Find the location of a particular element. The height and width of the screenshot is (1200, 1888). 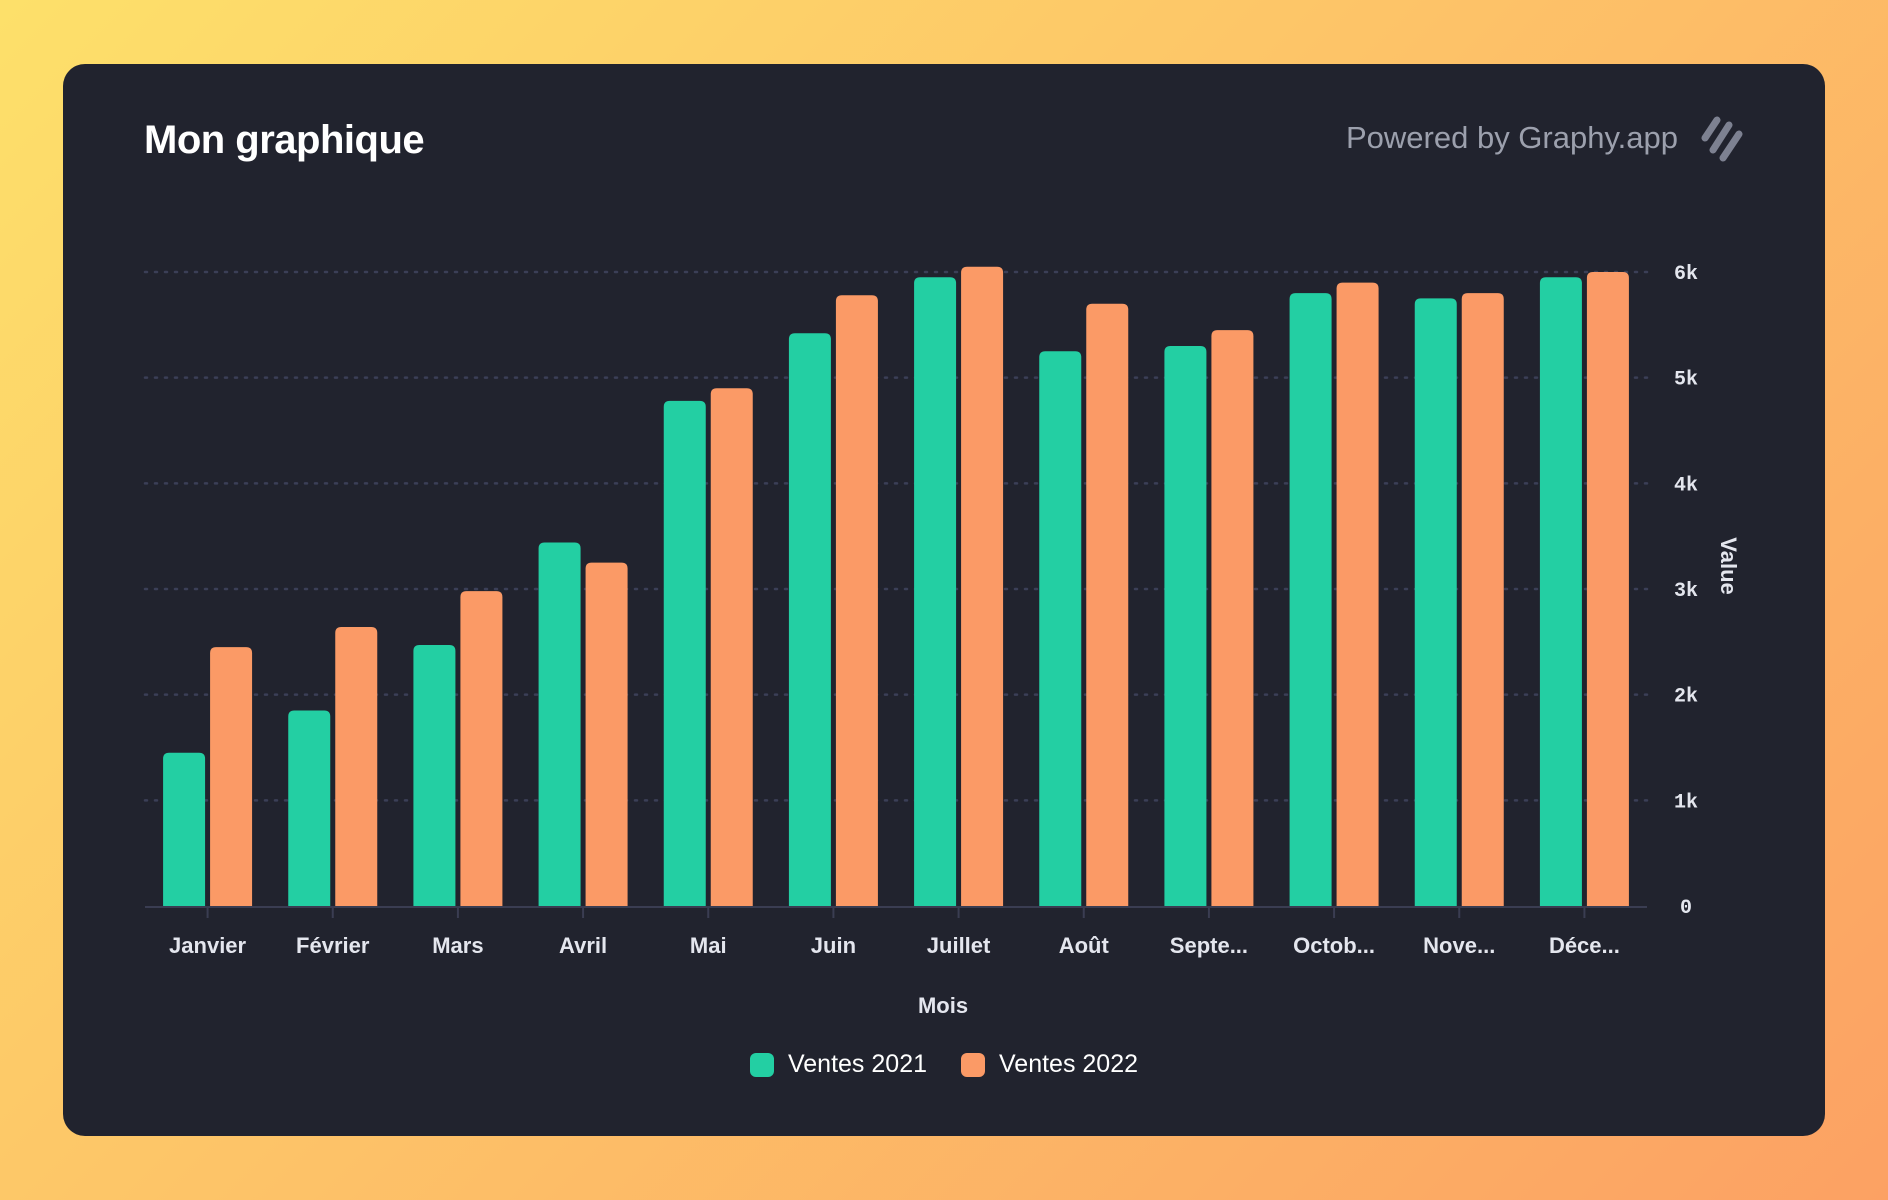

x-tick-label: Juillet is located at coordinates (959, 945).